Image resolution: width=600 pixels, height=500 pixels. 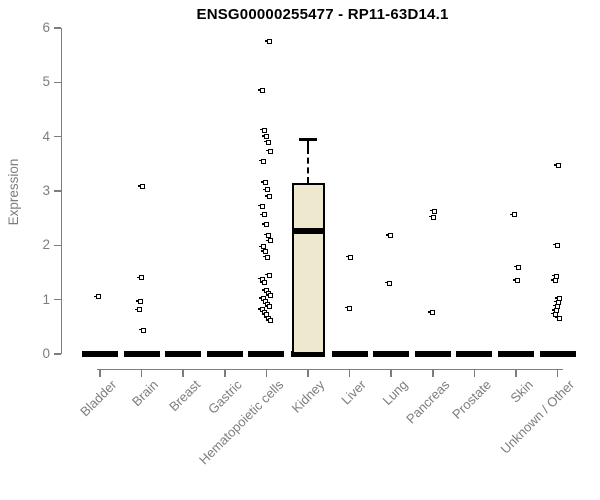 What do you see at coordinates (521, 391) in the screenshot?
I see `x-tick-label: Skin` at bounding box center [521, 391].